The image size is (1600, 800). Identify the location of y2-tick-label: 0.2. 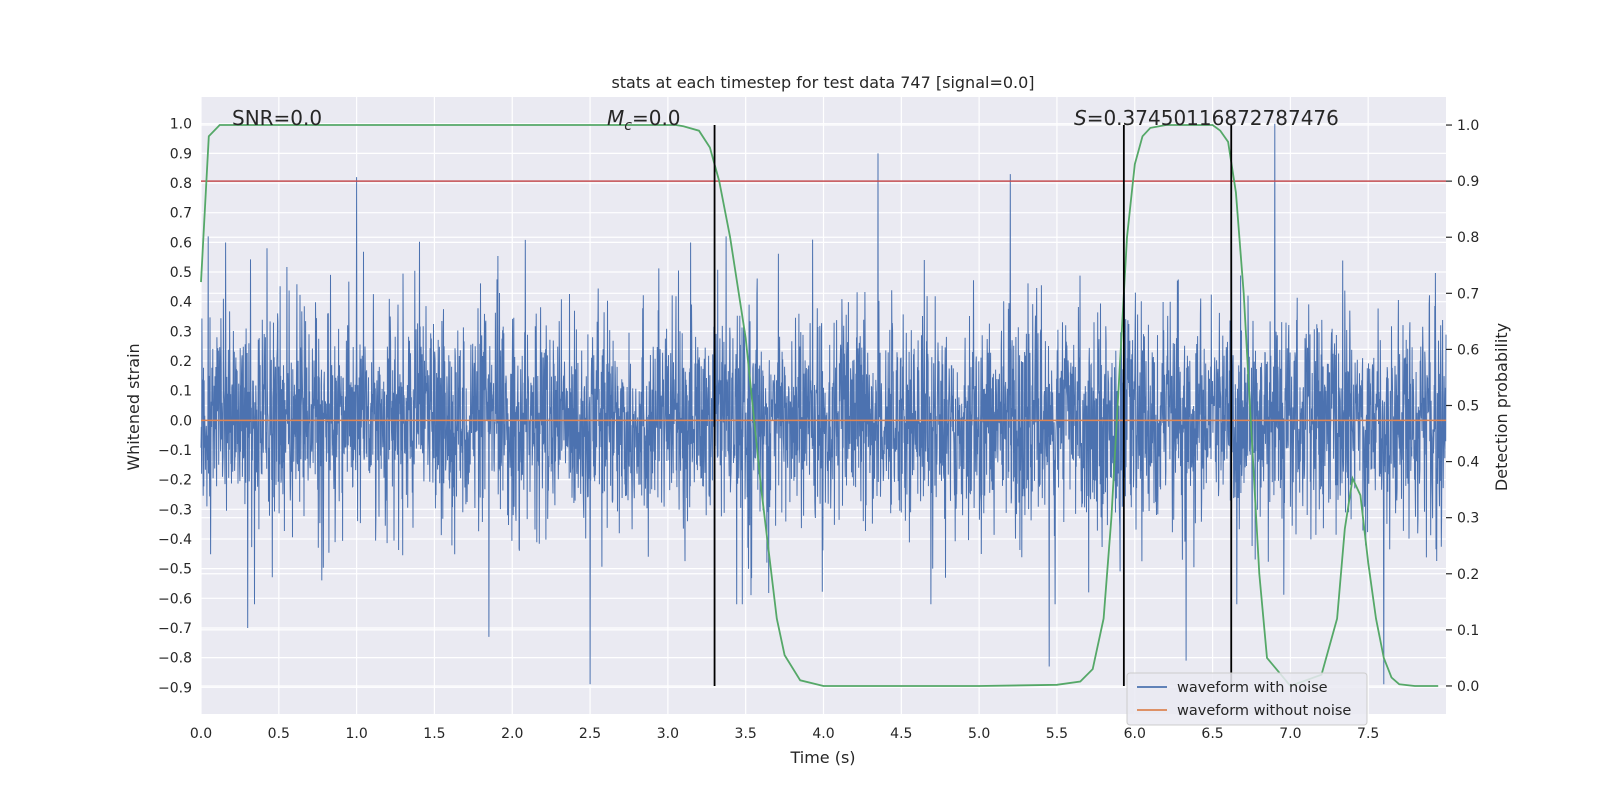
(1468, 575).